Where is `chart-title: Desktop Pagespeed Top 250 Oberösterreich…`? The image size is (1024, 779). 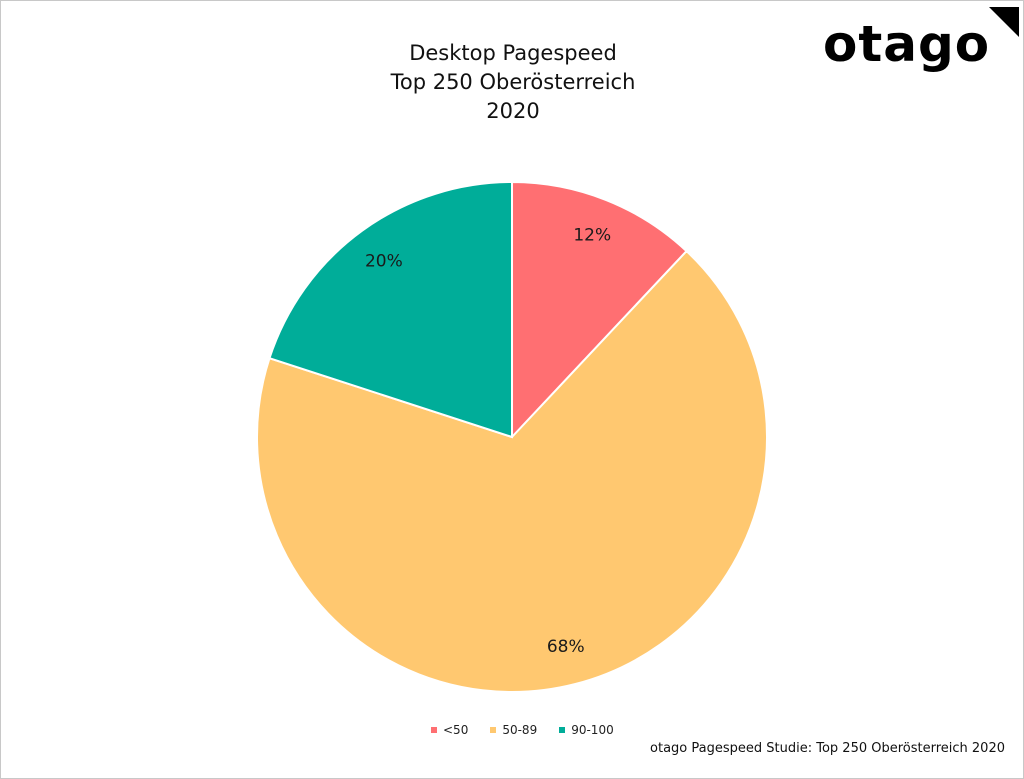
chart-title: Desktop Pagespeed Top 250 Oberösterreich… is located at coordinates (513, 82).